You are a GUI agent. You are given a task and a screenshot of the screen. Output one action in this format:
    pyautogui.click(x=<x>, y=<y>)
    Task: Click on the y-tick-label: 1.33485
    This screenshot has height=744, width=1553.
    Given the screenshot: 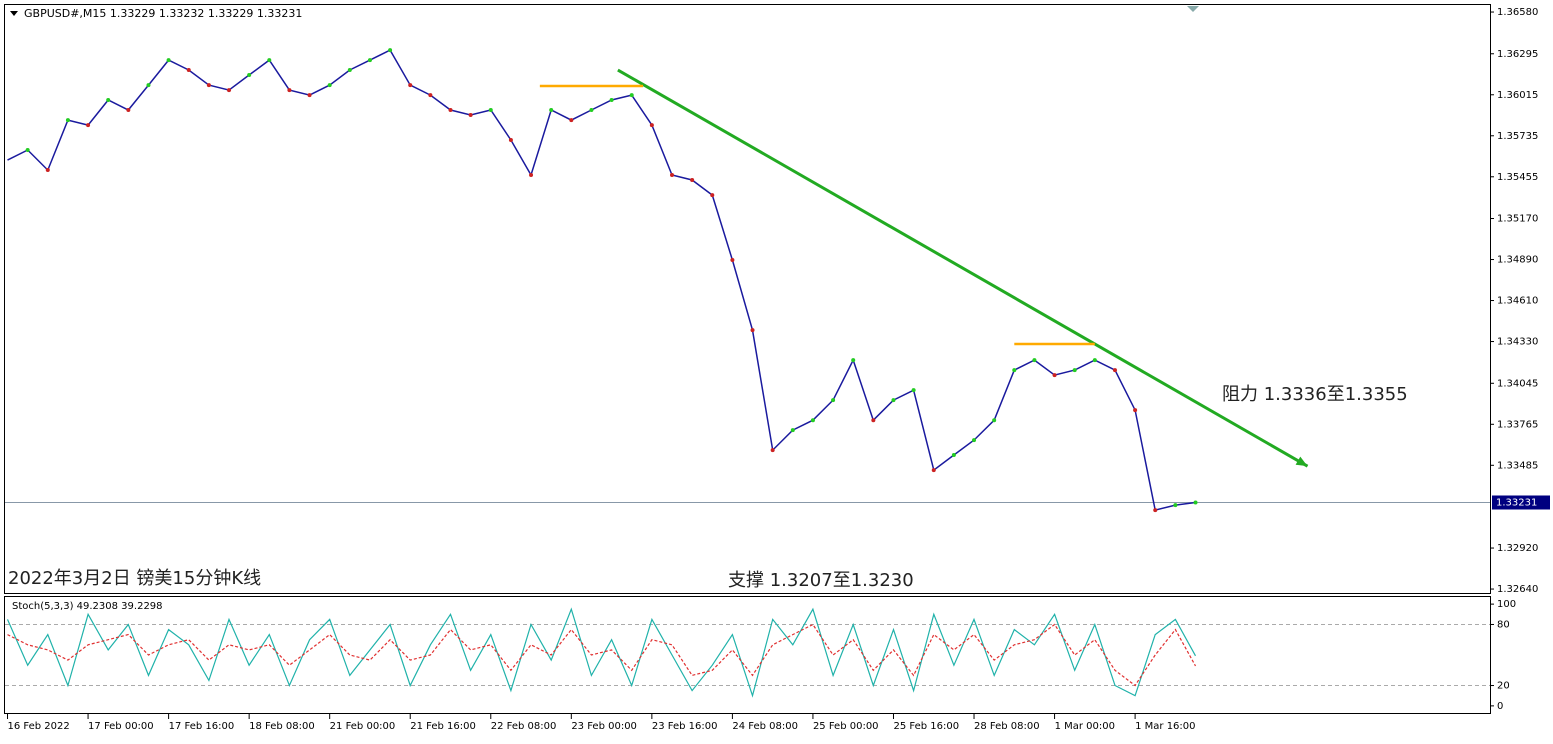 What is the action you would take?
    pyautogui.click(x=1517, y=465)
    